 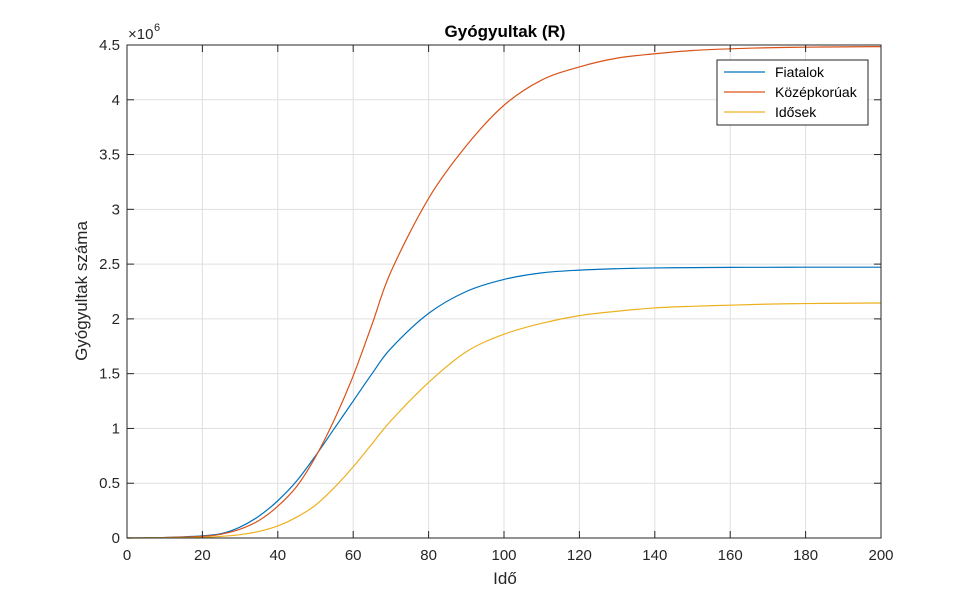 What do you see at coordinates (579, 555) in the screenshot?
I see `x-tick-label: 120` at bounding box center [579, 555].